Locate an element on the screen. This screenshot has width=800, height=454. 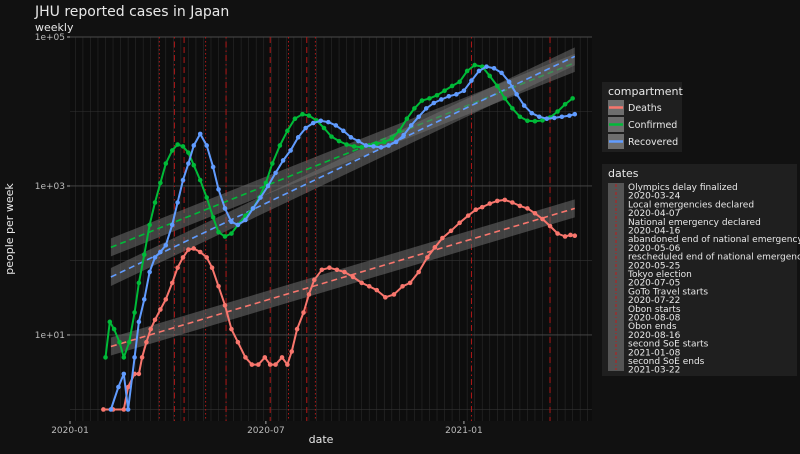
x-tick-label: 2021-01 is located at coordinates (464, 431).